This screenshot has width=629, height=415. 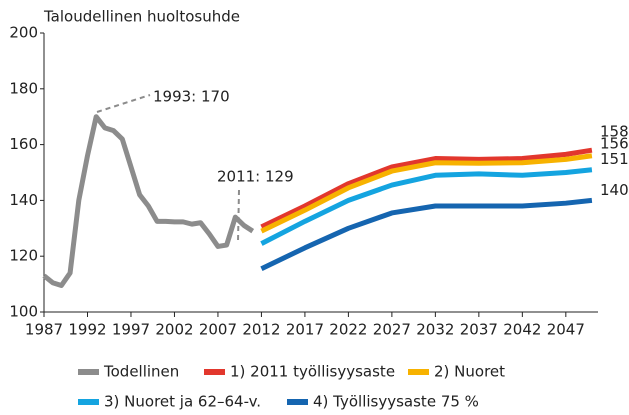 I want to click on end-label: 151, so click(x=614, y=159).